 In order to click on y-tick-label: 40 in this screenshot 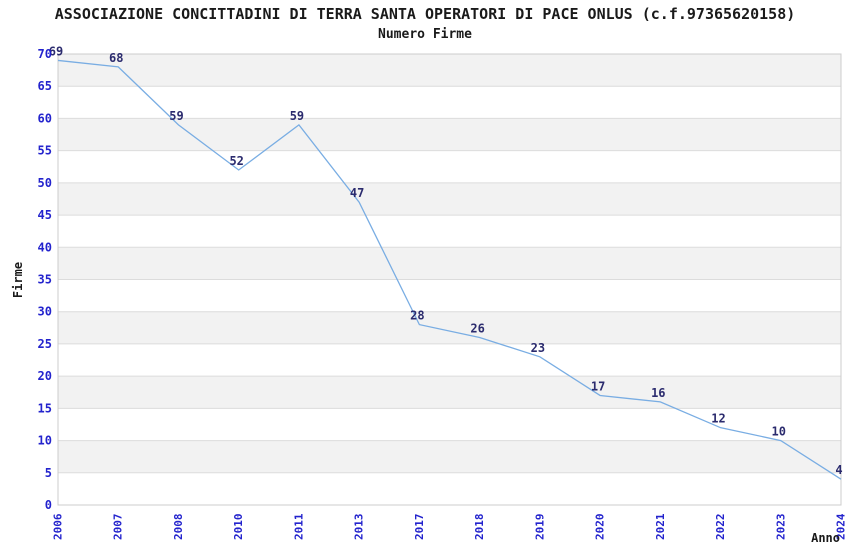, I will do `click(45, 247)`.